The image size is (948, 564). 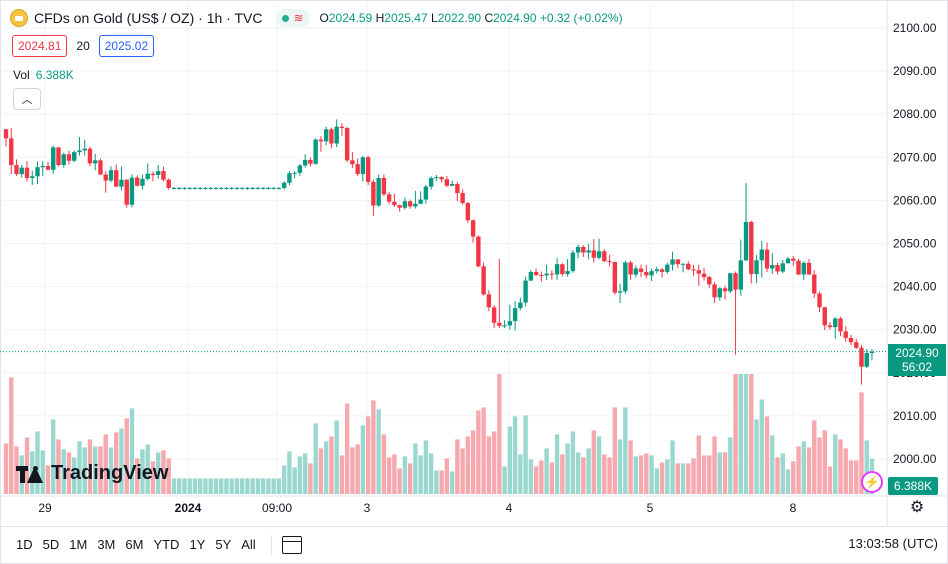 What do you see at coordinates (223, 544) in the screenshot?
I see `range-5y-button: 5Y` at bounding box center [223, 544].